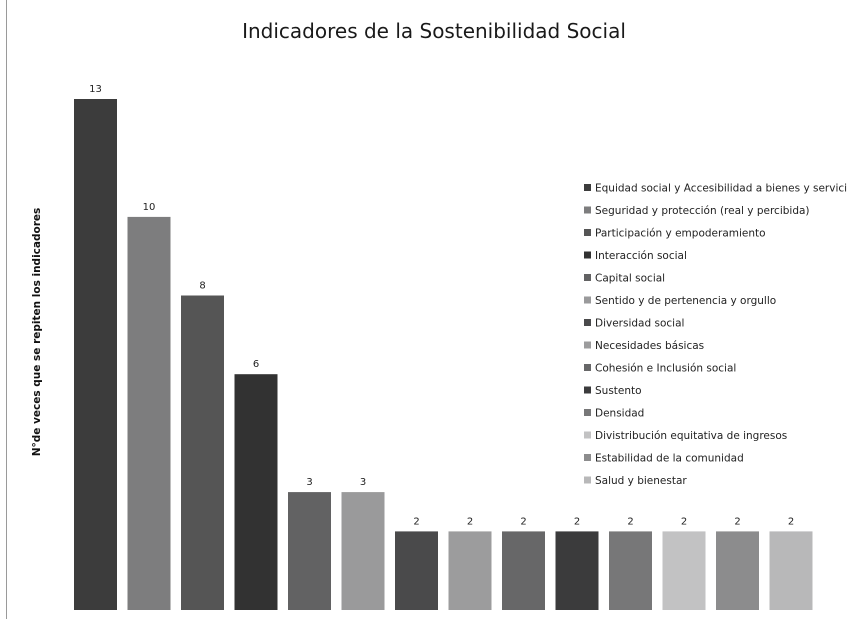 This screenshot has width=847, height=619. I want to click on legend-item-8: Necesidades básicas, so click(649, 346).